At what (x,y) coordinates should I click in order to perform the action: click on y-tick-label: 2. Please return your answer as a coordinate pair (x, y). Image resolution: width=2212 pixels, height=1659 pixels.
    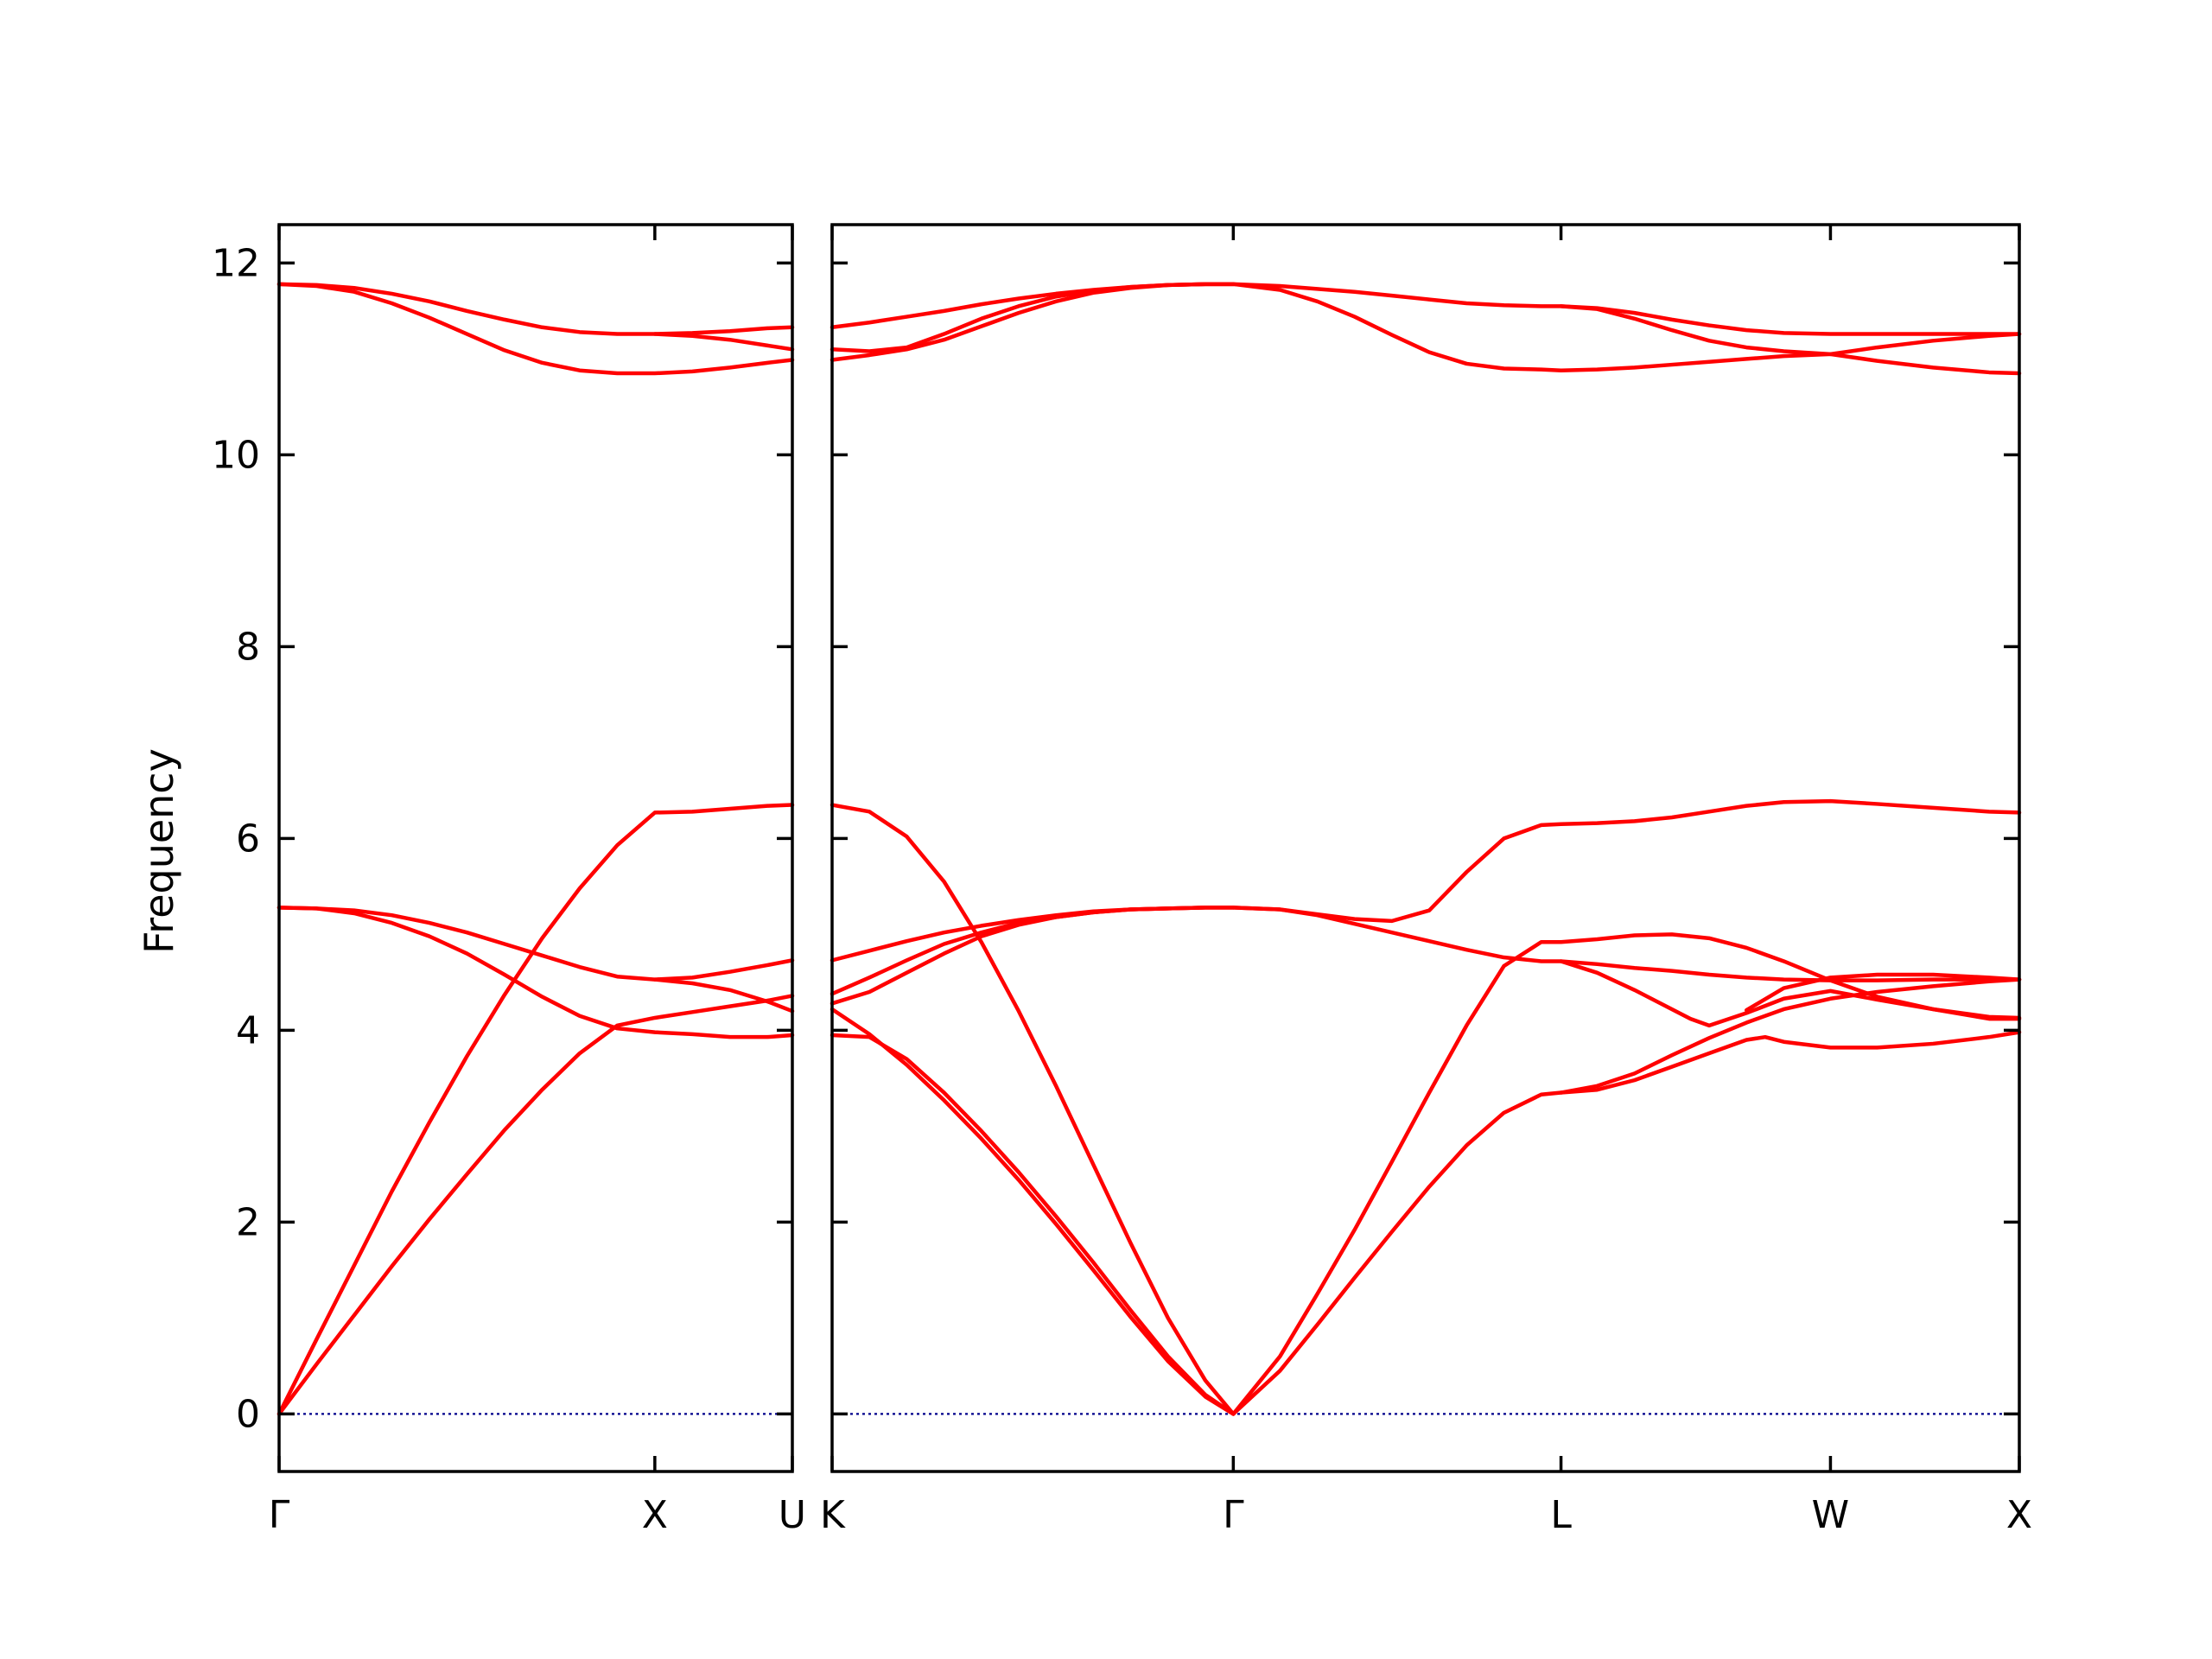
    Looking at the image, I should click on (248, 1222).